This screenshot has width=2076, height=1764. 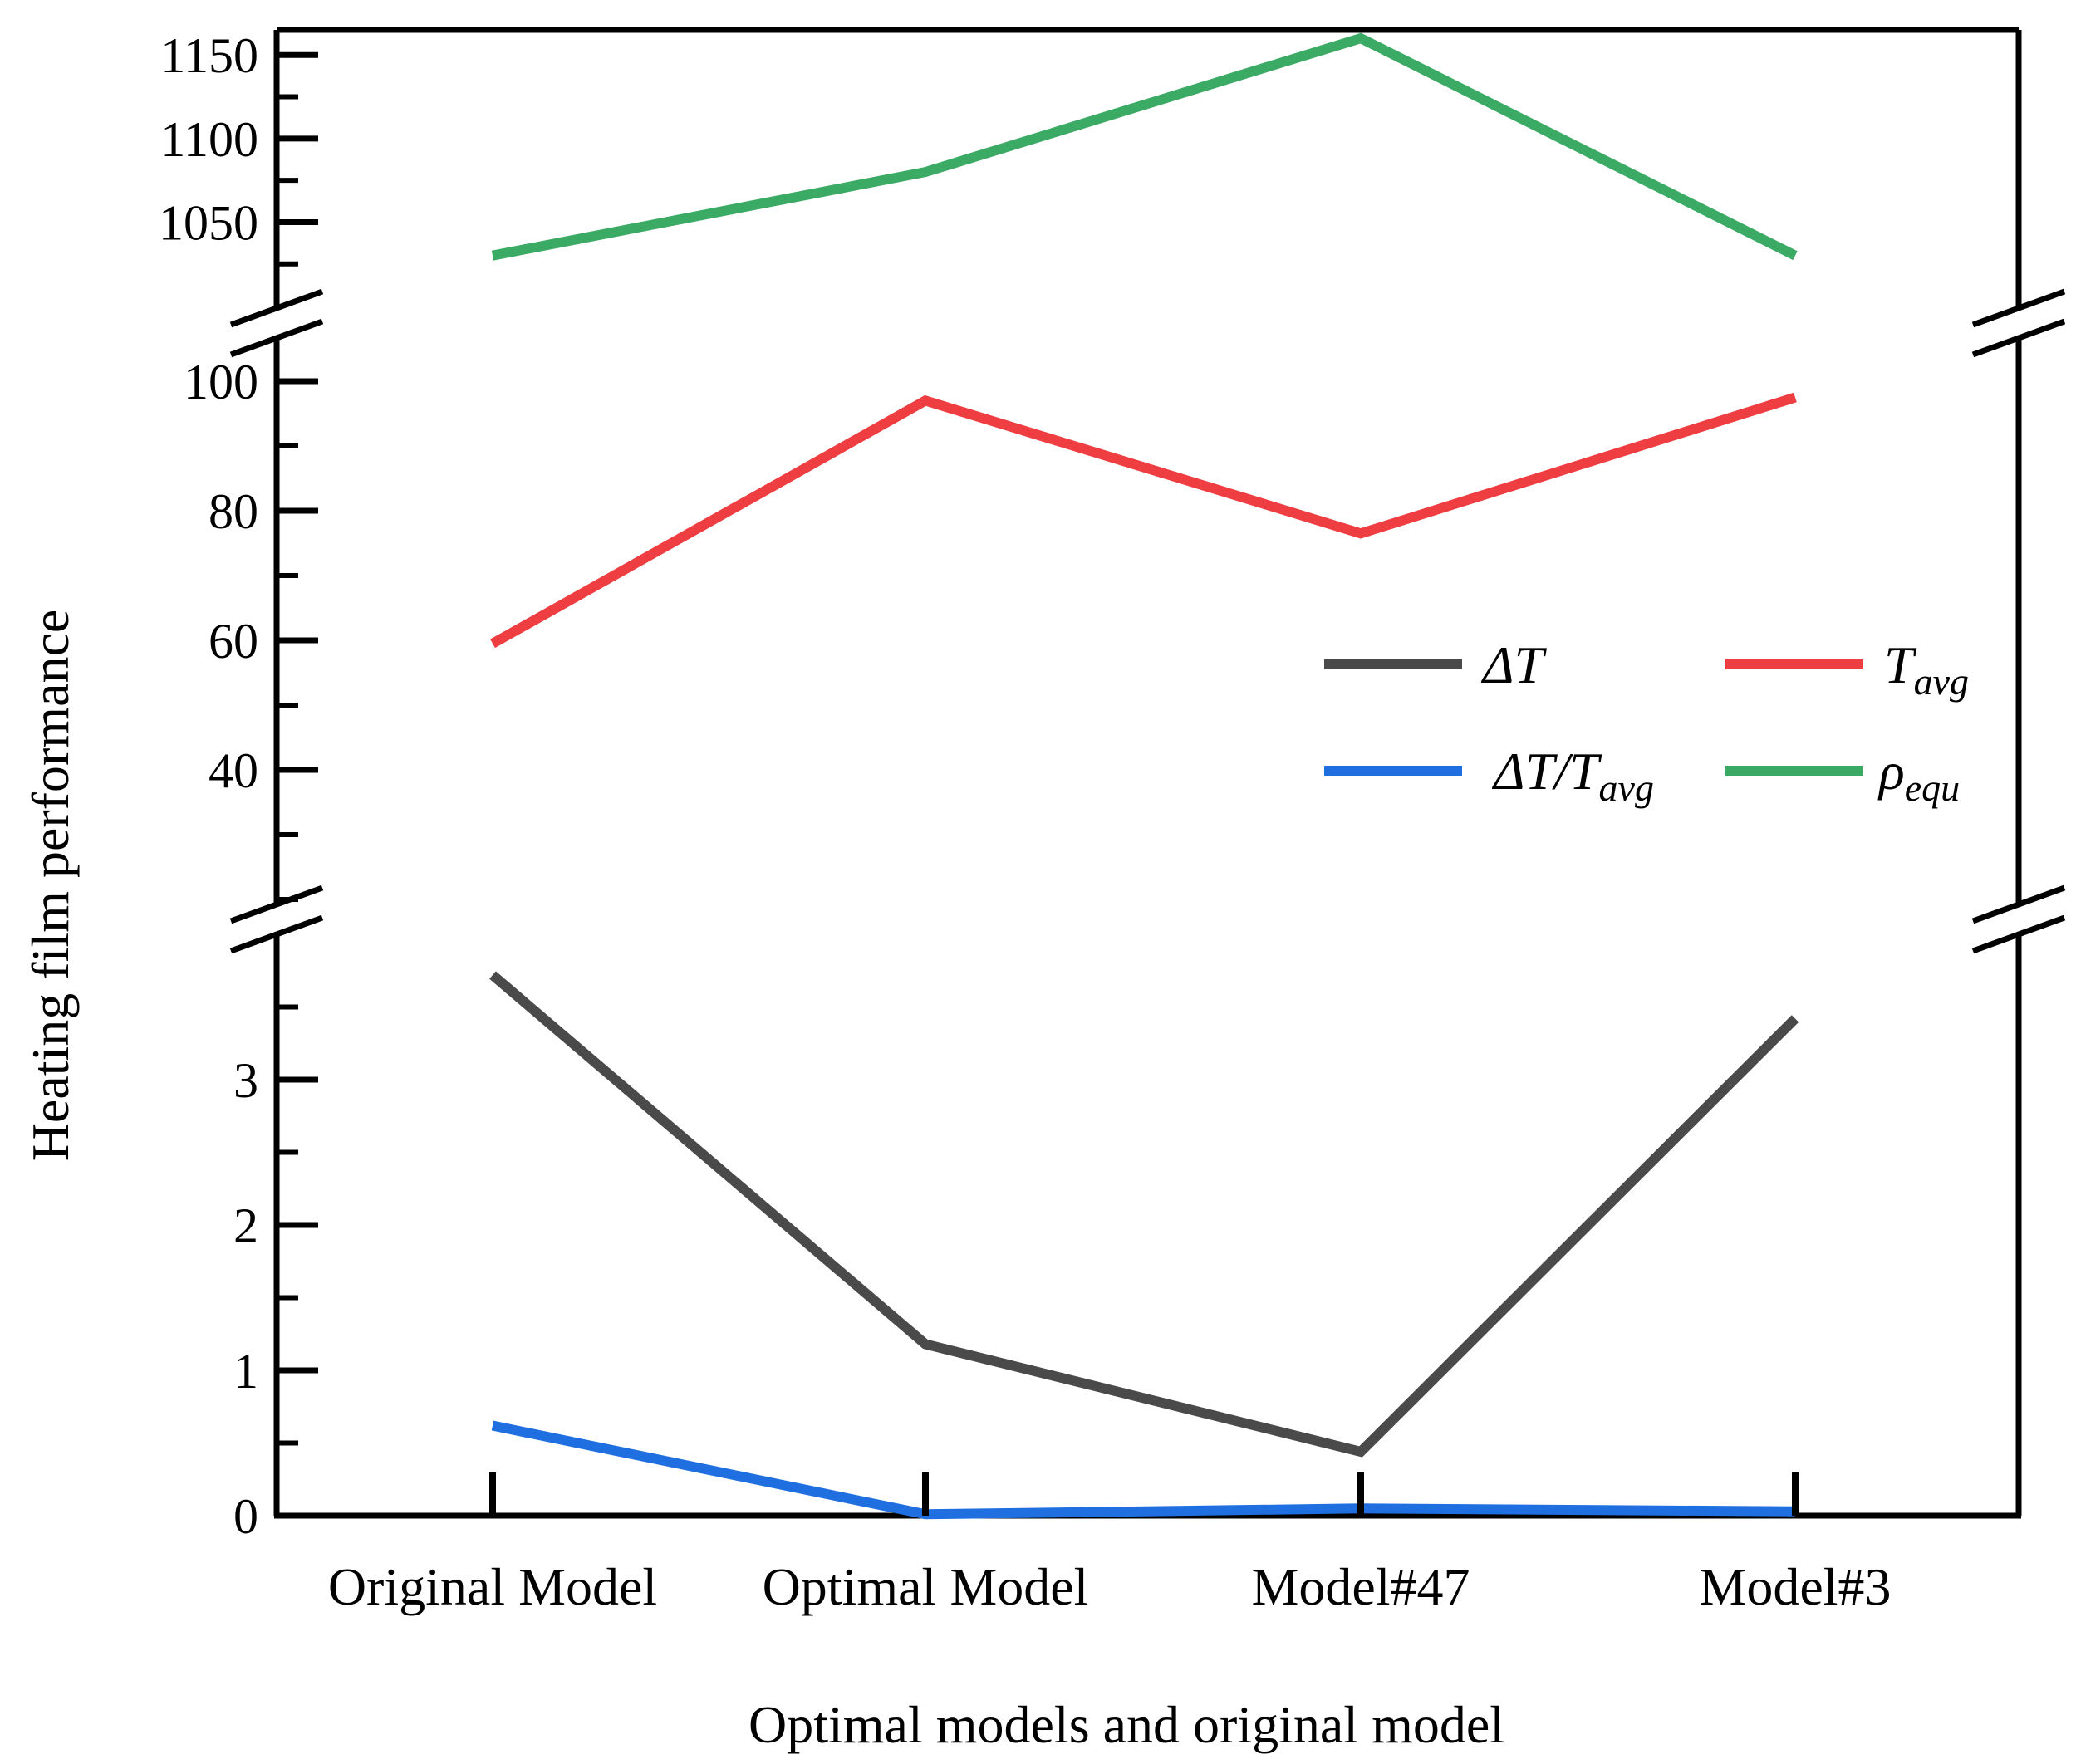 I want to click on axis-break-right-lower, so click(x=2018, y=919).